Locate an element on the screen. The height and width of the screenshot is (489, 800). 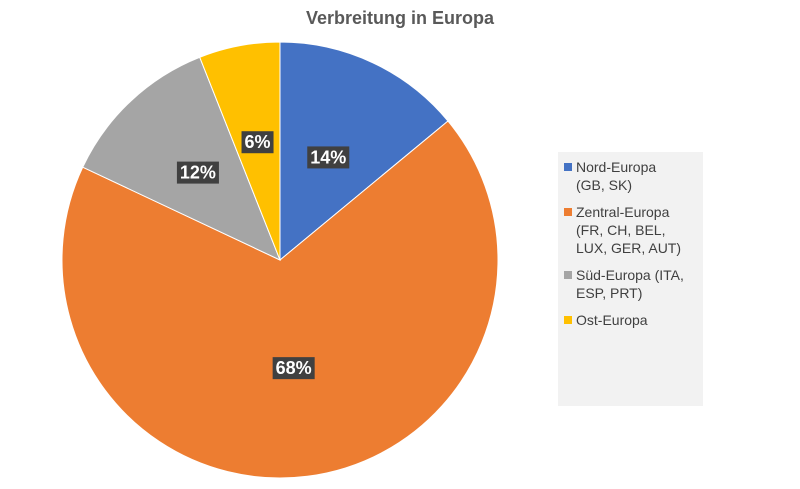
data-label: 6% is located at coordinates (257, 142).